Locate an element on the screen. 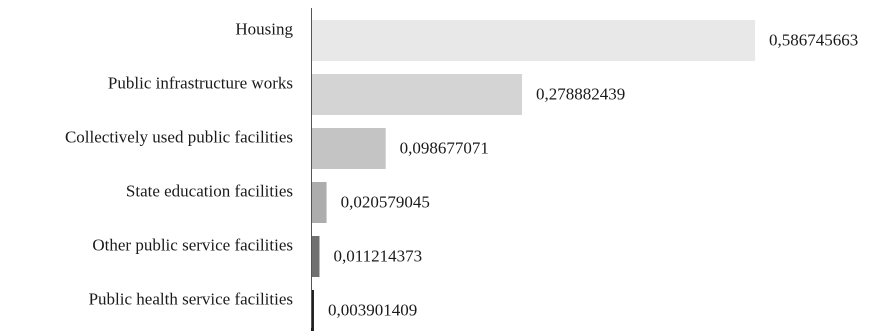 The height and width of the screenshot is (333, 881). value-label-state-education-facilities: 0,020579045 is located at coordinates (385, 202).